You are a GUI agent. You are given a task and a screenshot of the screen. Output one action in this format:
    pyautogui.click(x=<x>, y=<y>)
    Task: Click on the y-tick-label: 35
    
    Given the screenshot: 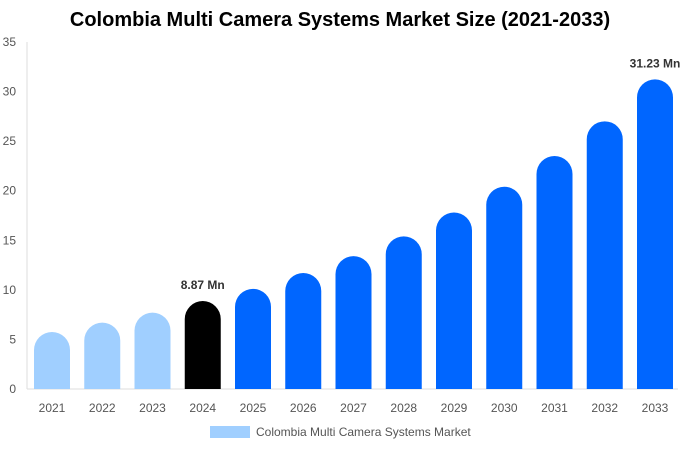 What is the action you would take?
    pyautogui.click(x=10, y=42)
    